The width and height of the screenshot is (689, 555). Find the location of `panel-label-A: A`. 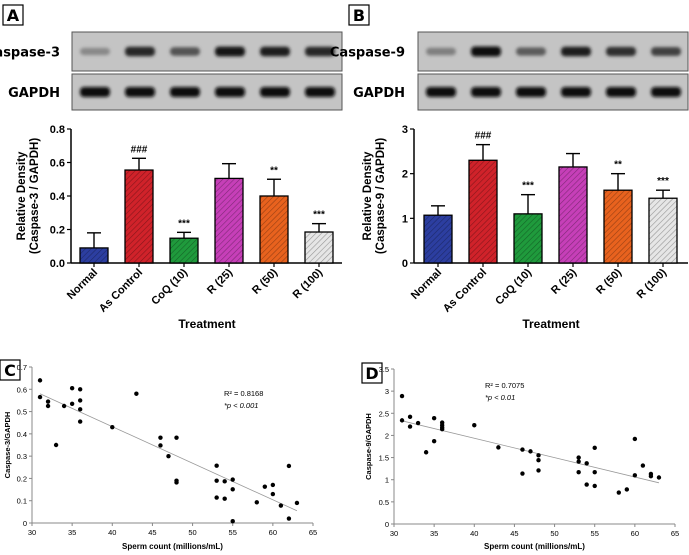

panel-label-A: A is located at coordinates (13, 15).